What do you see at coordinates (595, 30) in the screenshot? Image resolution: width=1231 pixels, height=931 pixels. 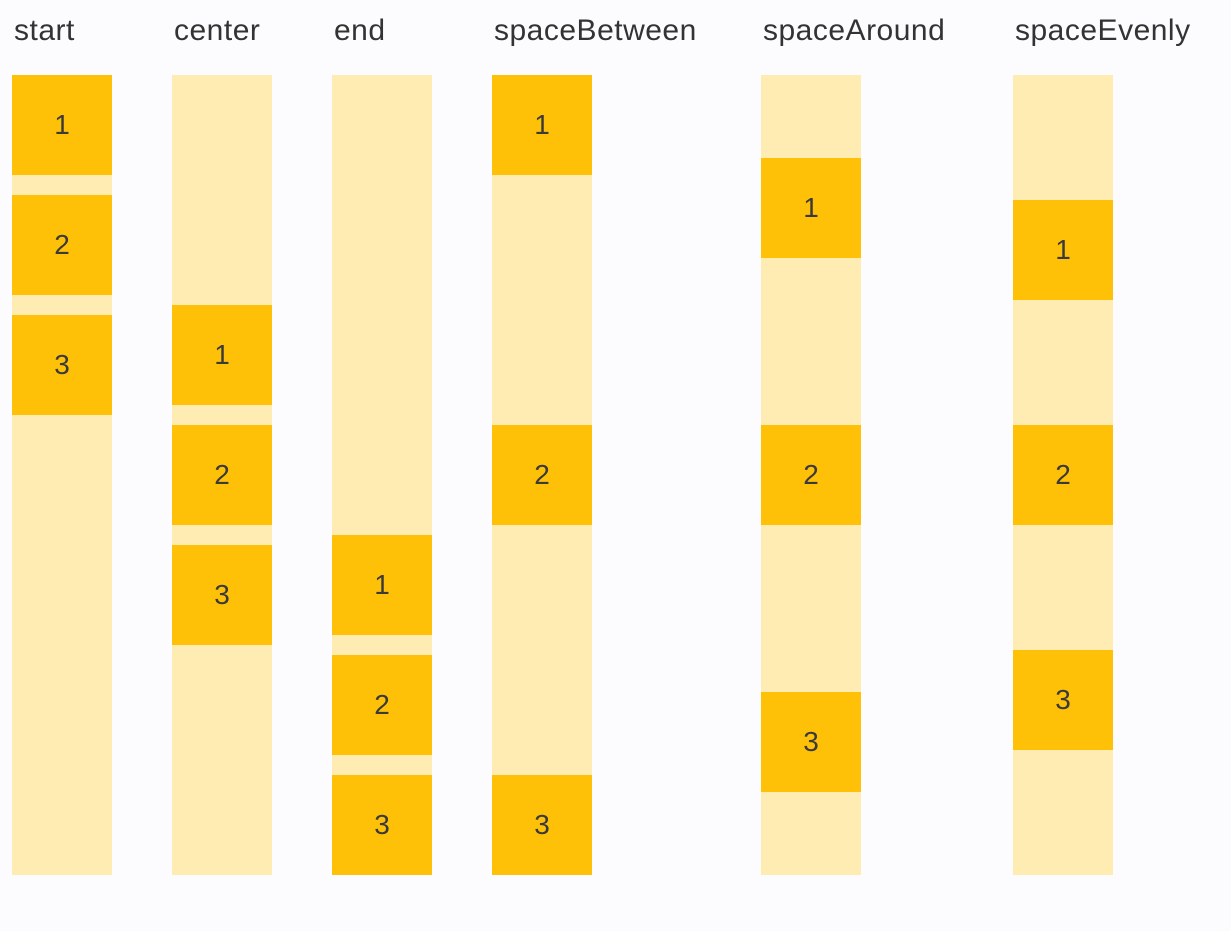 I see `column-label: spaceBetween` at bounding box center [595, 30].